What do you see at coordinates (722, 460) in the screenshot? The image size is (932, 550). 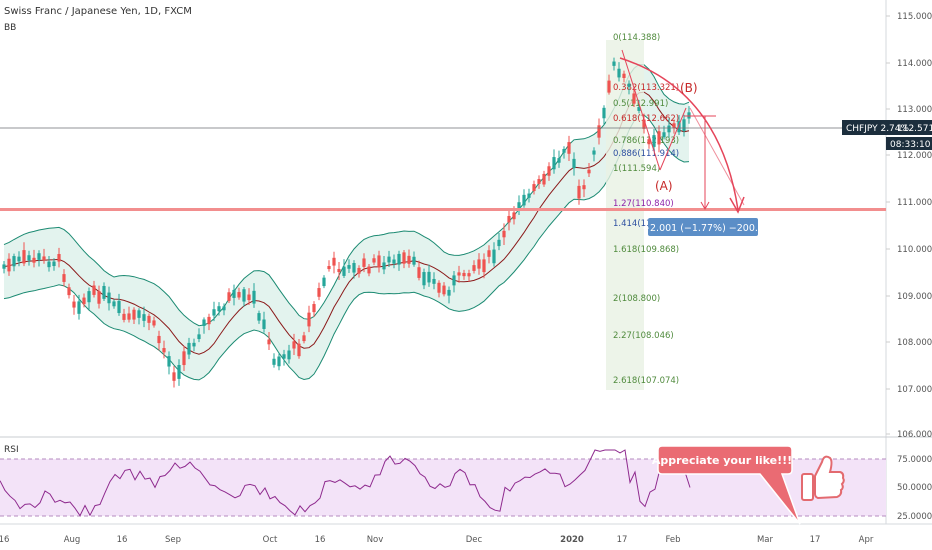 I see `callout-text: Appreciate your like!!!` at bounding box center [722, 460].